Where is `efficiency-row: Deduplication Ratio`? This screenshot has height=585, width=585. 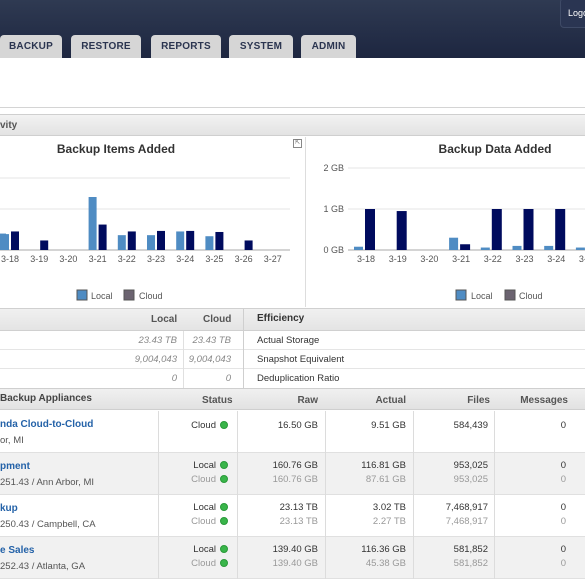 efficiency-row: Deduplication Ratio is located at coordinates (298, 378).